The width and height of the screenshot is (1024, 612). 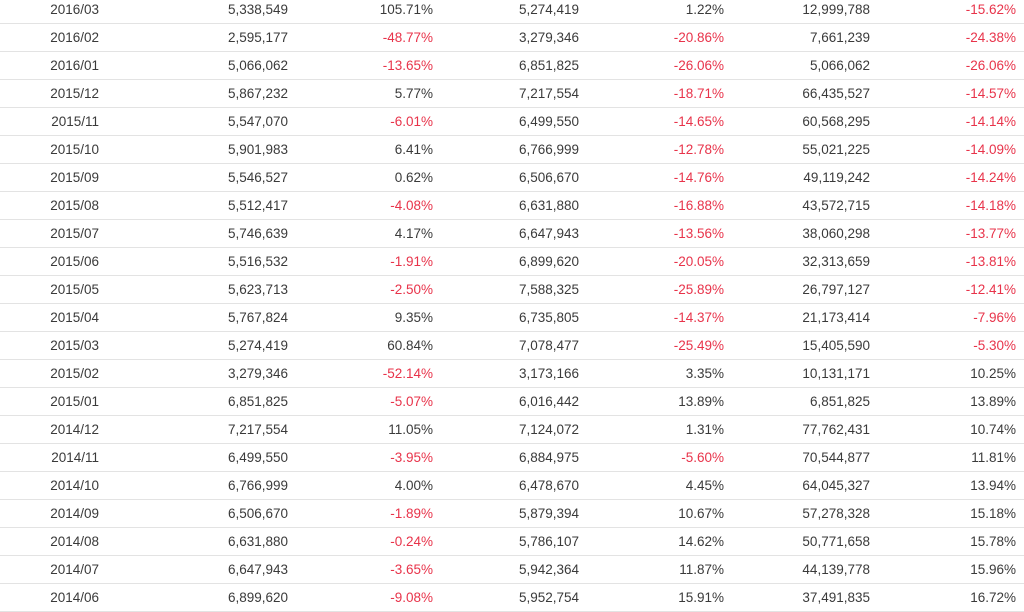 I want to click on yoy-change-cell: 10.67%, so click(x=701, y=513).